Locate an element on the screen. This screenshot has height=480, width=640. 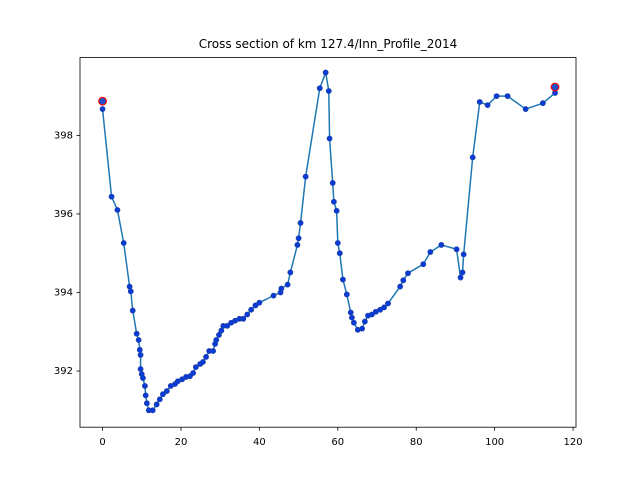
x-tick-label: 0 is located at coordinates (102, 442).